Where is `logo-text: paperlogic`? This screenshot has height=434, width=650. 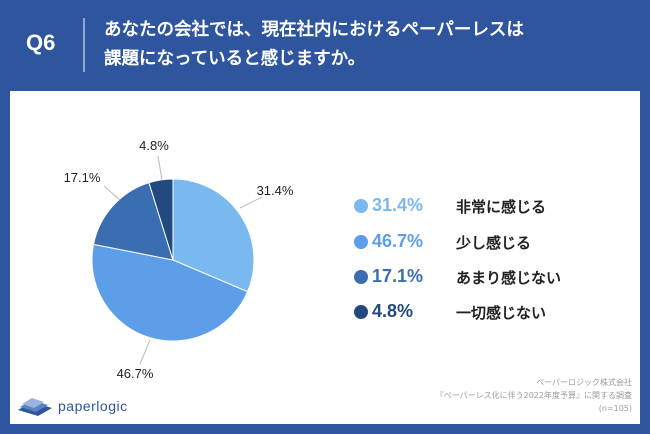 logo-text: paperlogic is located at coordinates (93, 406).